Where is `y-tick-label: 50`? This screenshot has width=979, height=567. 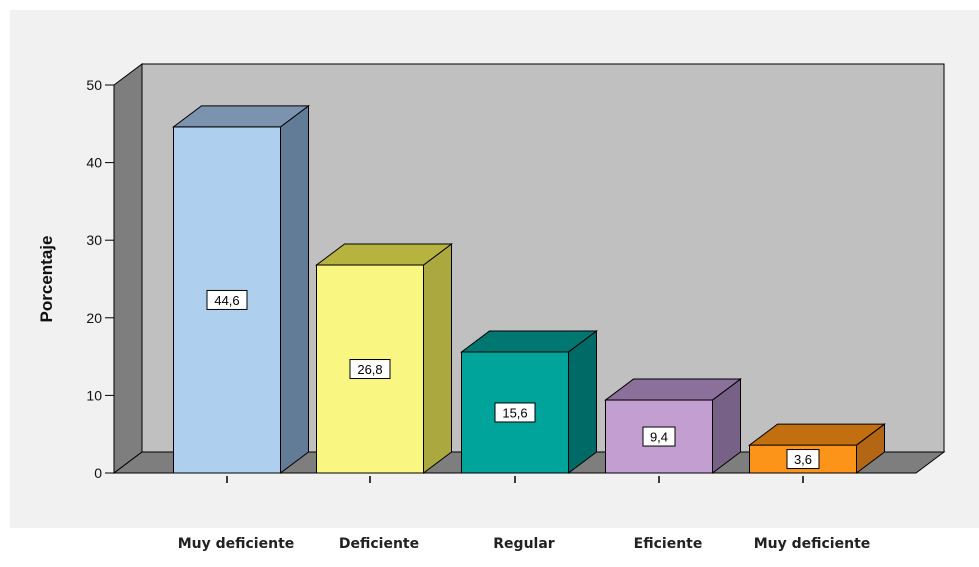
y-tick-label: 50 is located at coordinates (94, 85).